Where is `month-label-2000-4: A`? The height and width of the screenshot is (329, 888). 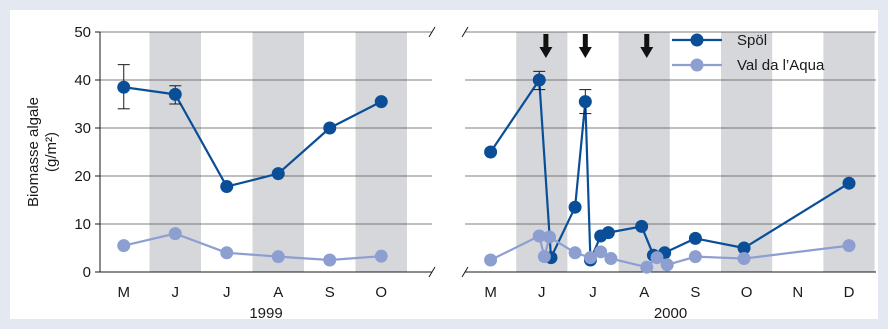
month-label-2000-4: A is located at coordinates (644, 292).